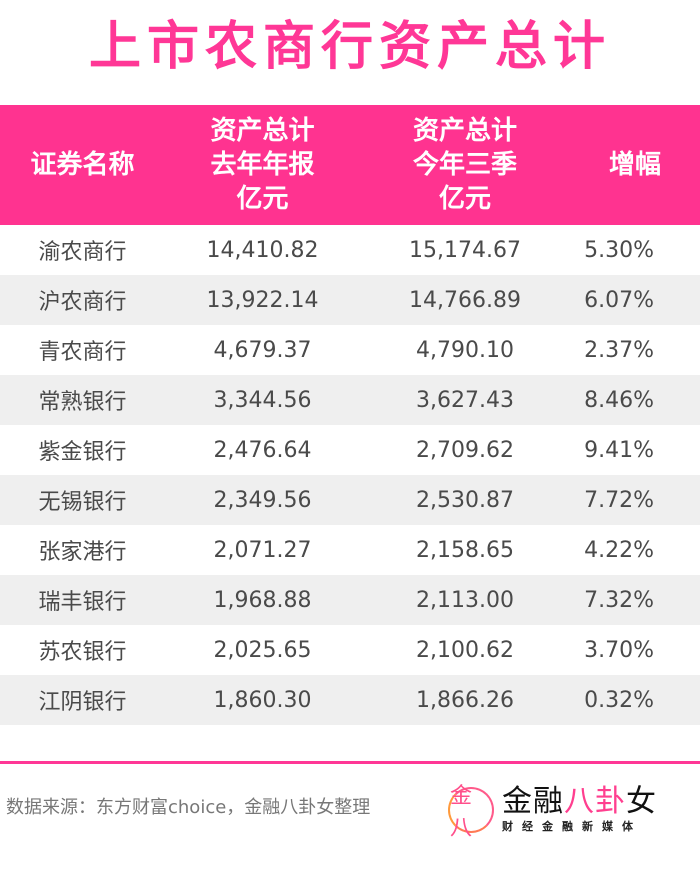 This screenshot has width=700, height=870. What do you see at coordinates (465, 650) in the screenshot?
I see `q3-value: 2,100.62` at bounding box center [465, 650].